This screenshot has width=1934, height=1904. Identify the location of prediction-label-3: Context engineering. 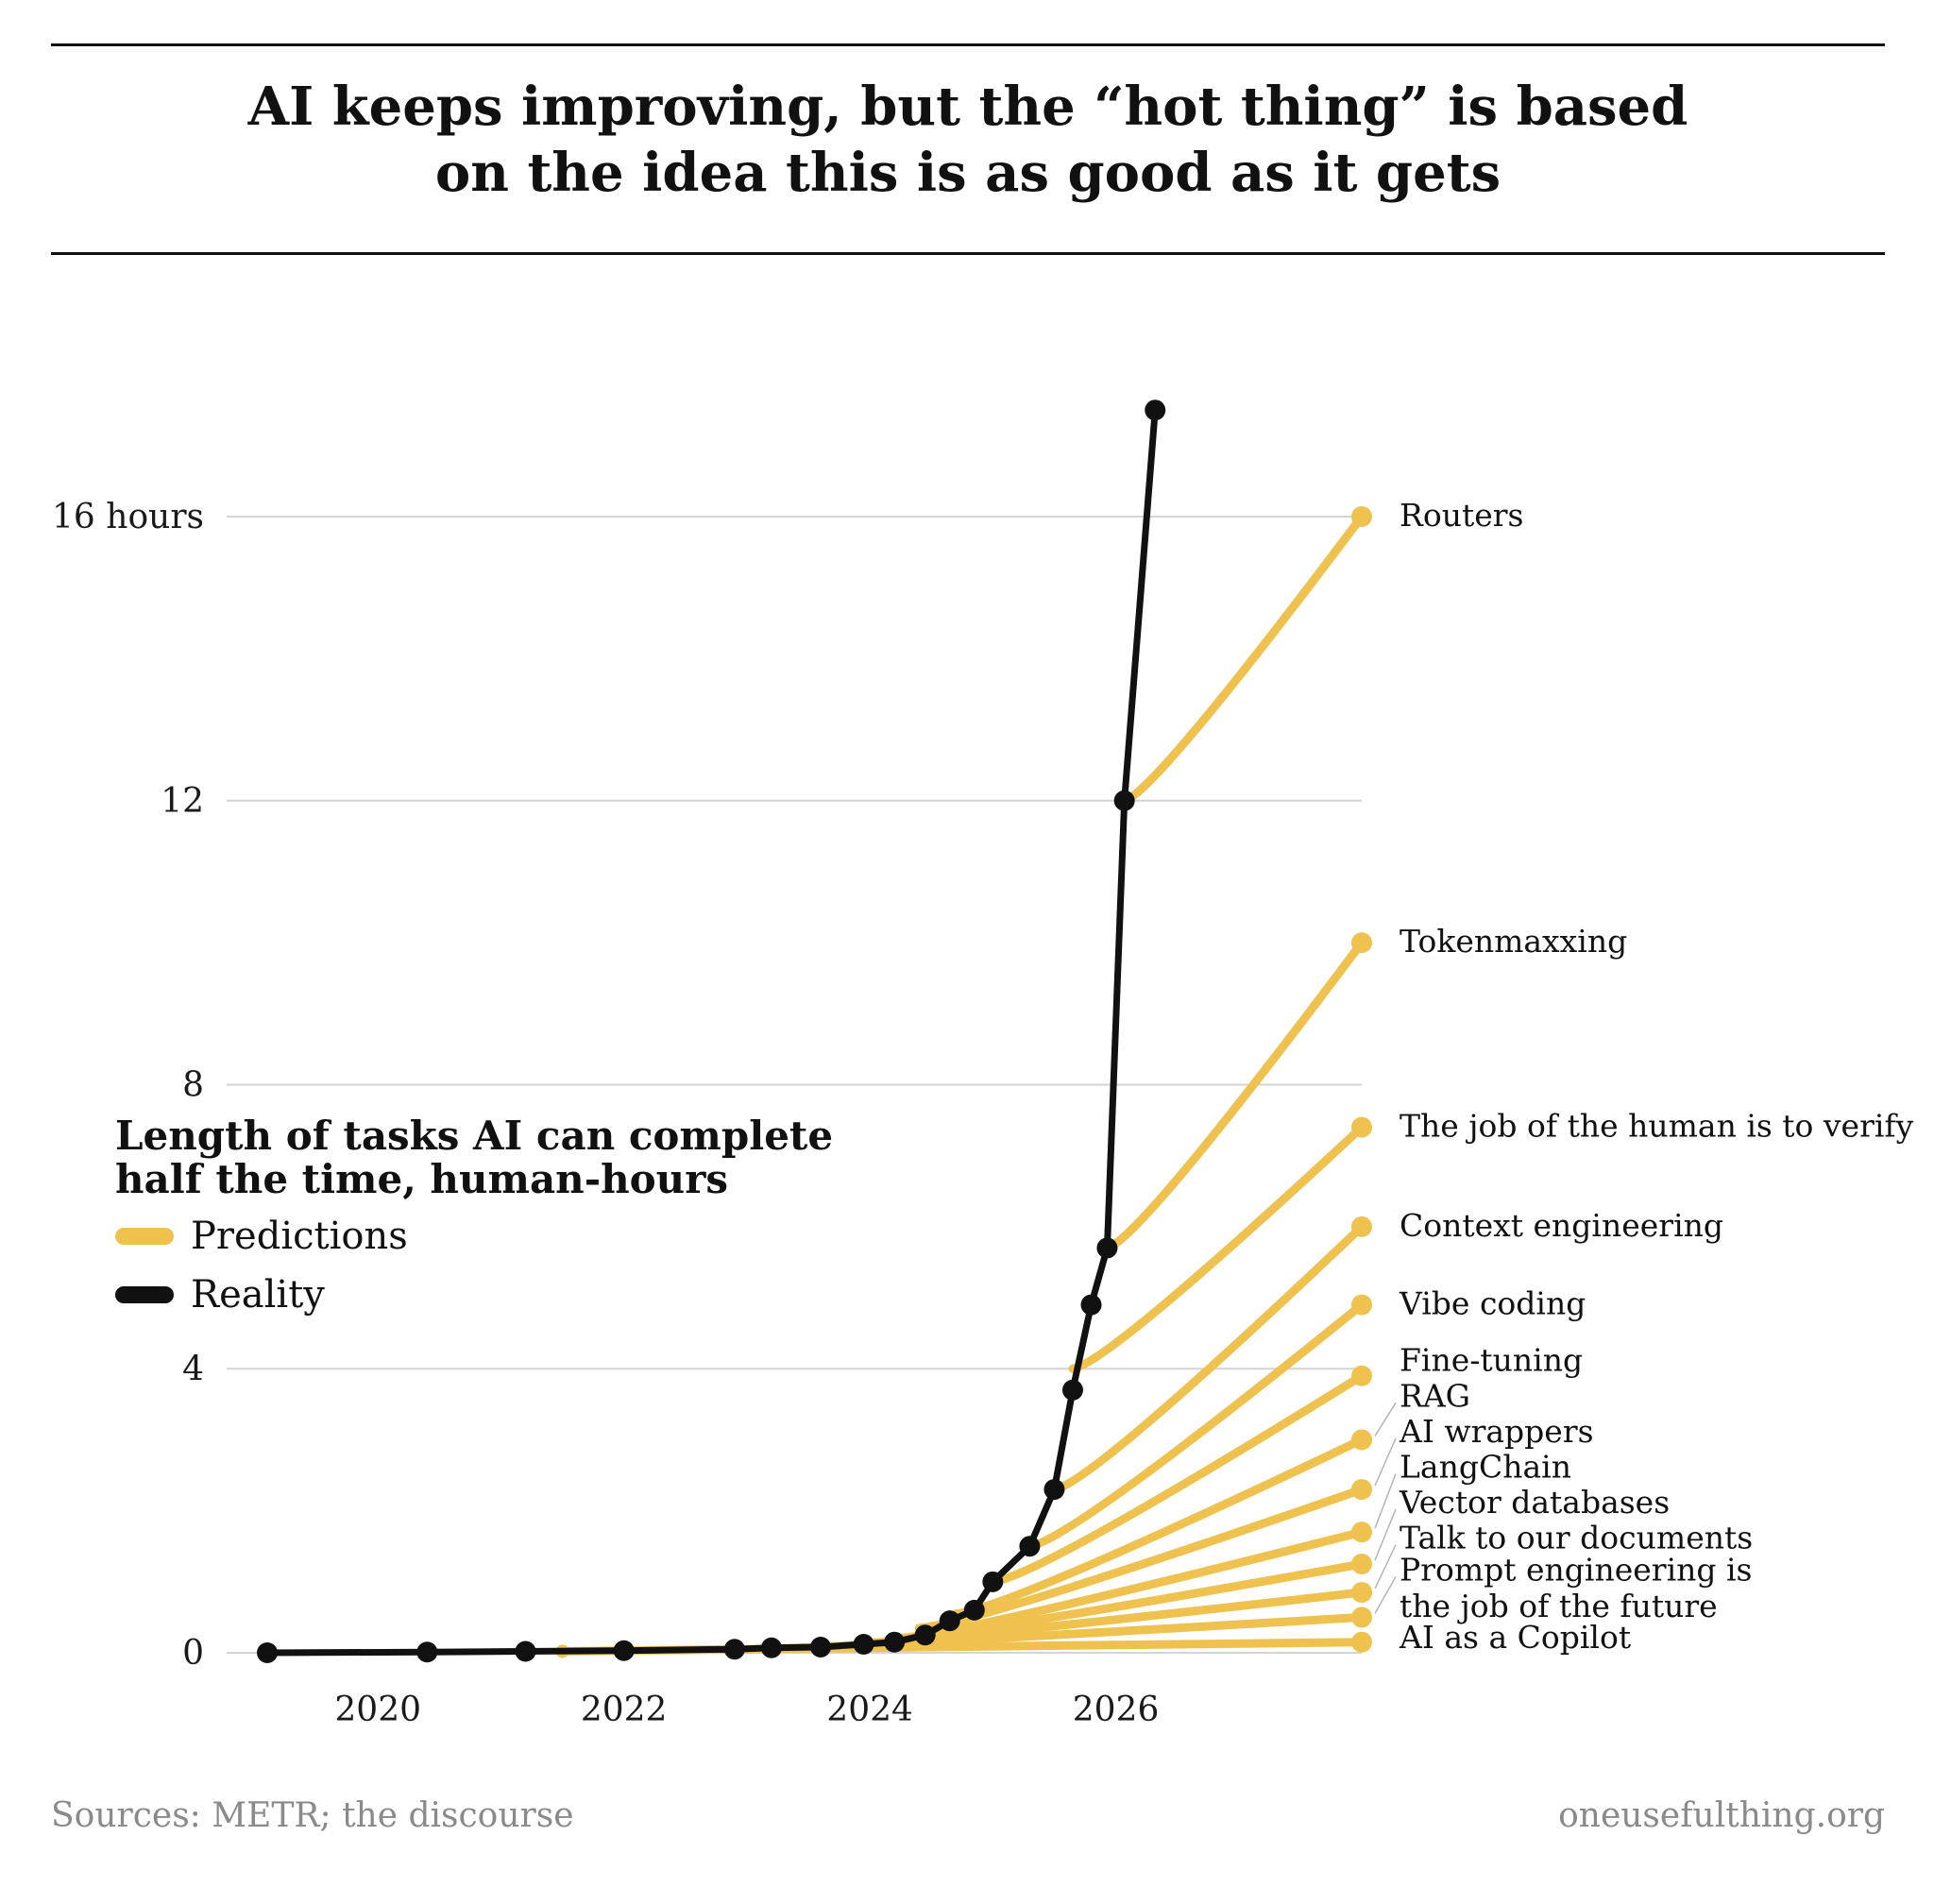
(1562, 1225).